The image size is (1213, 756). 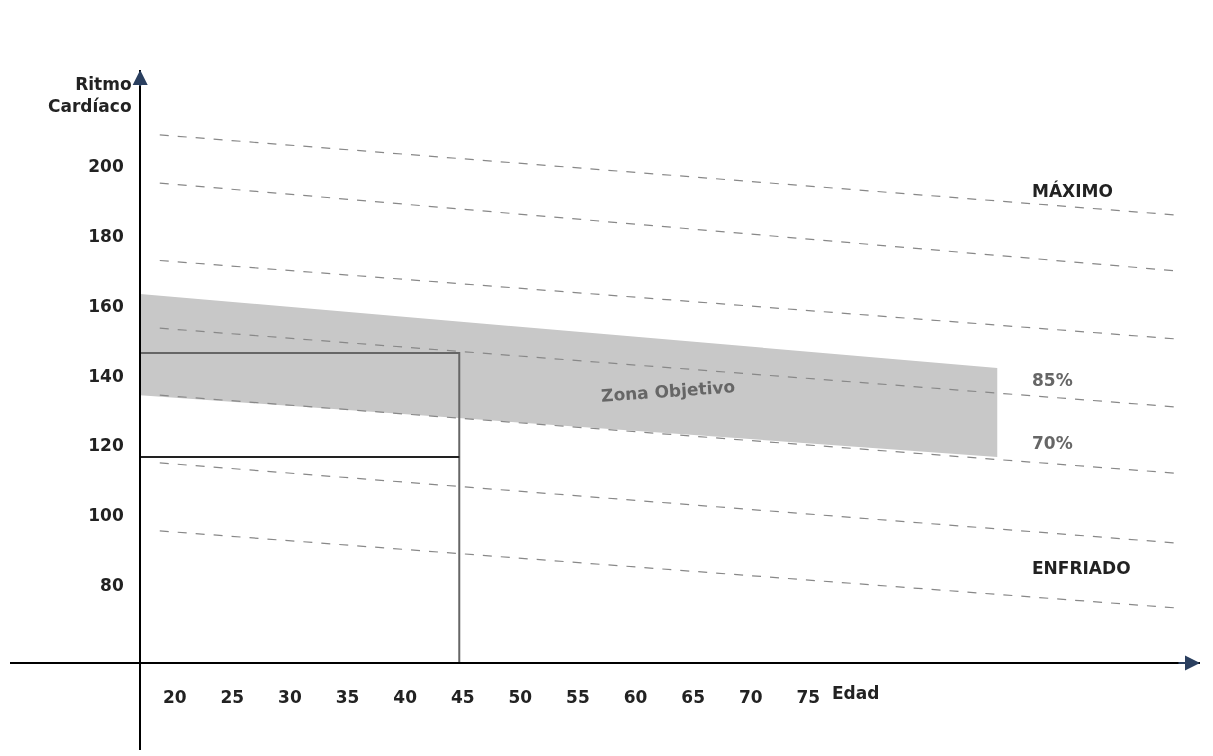 I want to click on y-tick-label: 200, so click(x=106, y=166).